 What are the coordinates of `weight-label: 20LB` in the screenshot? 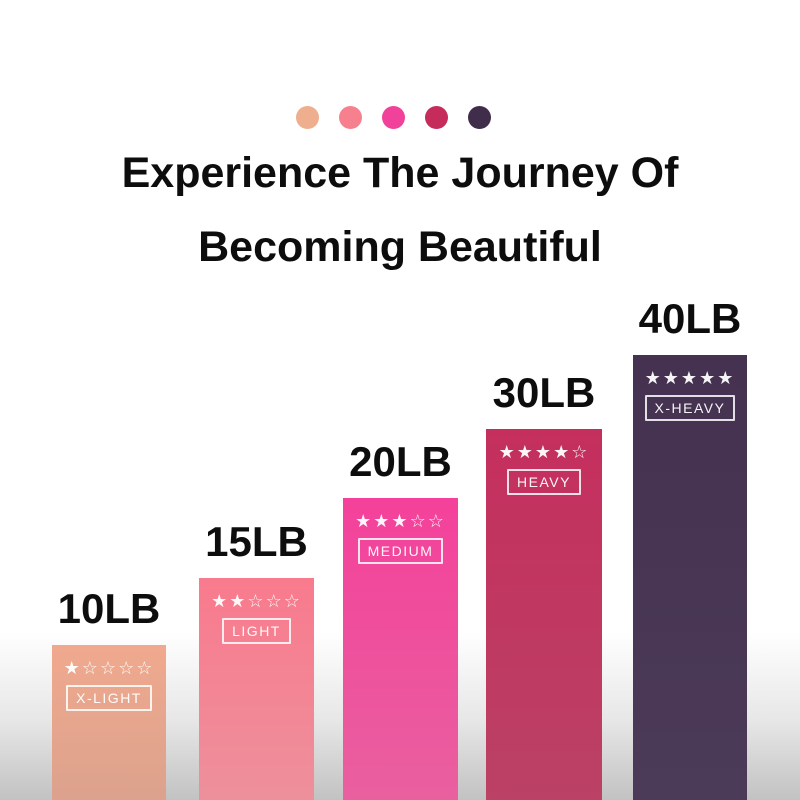 It's located at (400, 461).